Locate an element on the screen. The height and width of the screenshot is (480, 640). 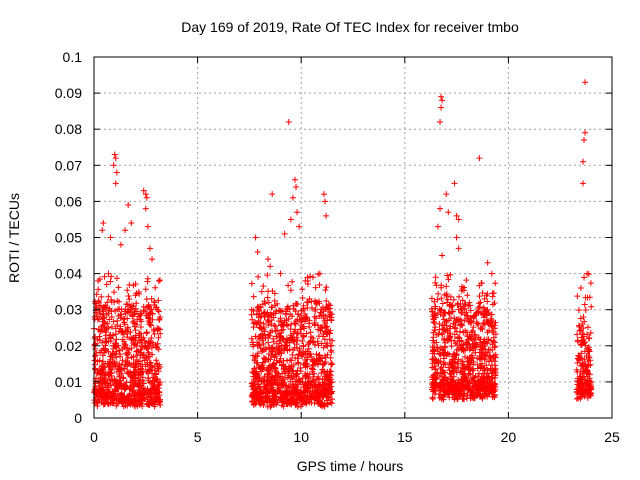
y-tick-label: 0 is located at coordinates (78, 418).